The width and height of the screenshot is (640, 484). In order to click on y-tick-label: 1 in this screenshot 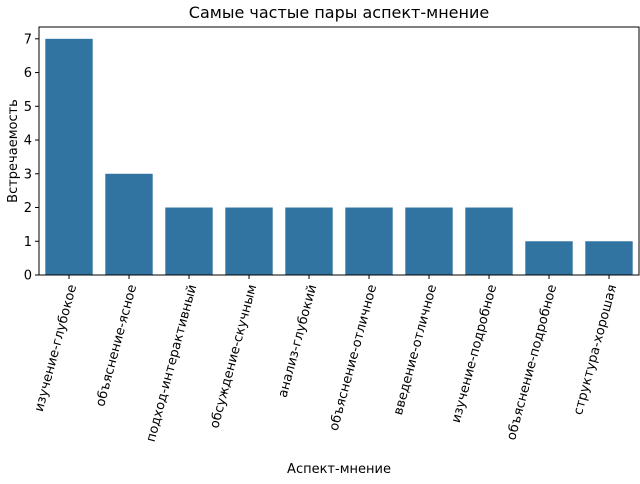, I will do `click(28, 242)`.